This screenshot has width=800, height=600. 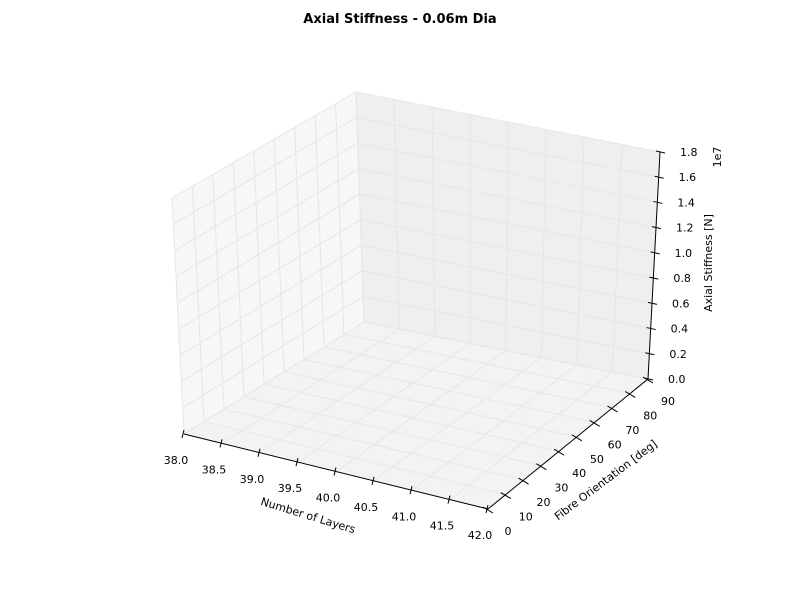 What do you see at coordinates (480, 535) in the screenshot?
I see `x-tick-label: 42.0` at bounding box center [480, 535].